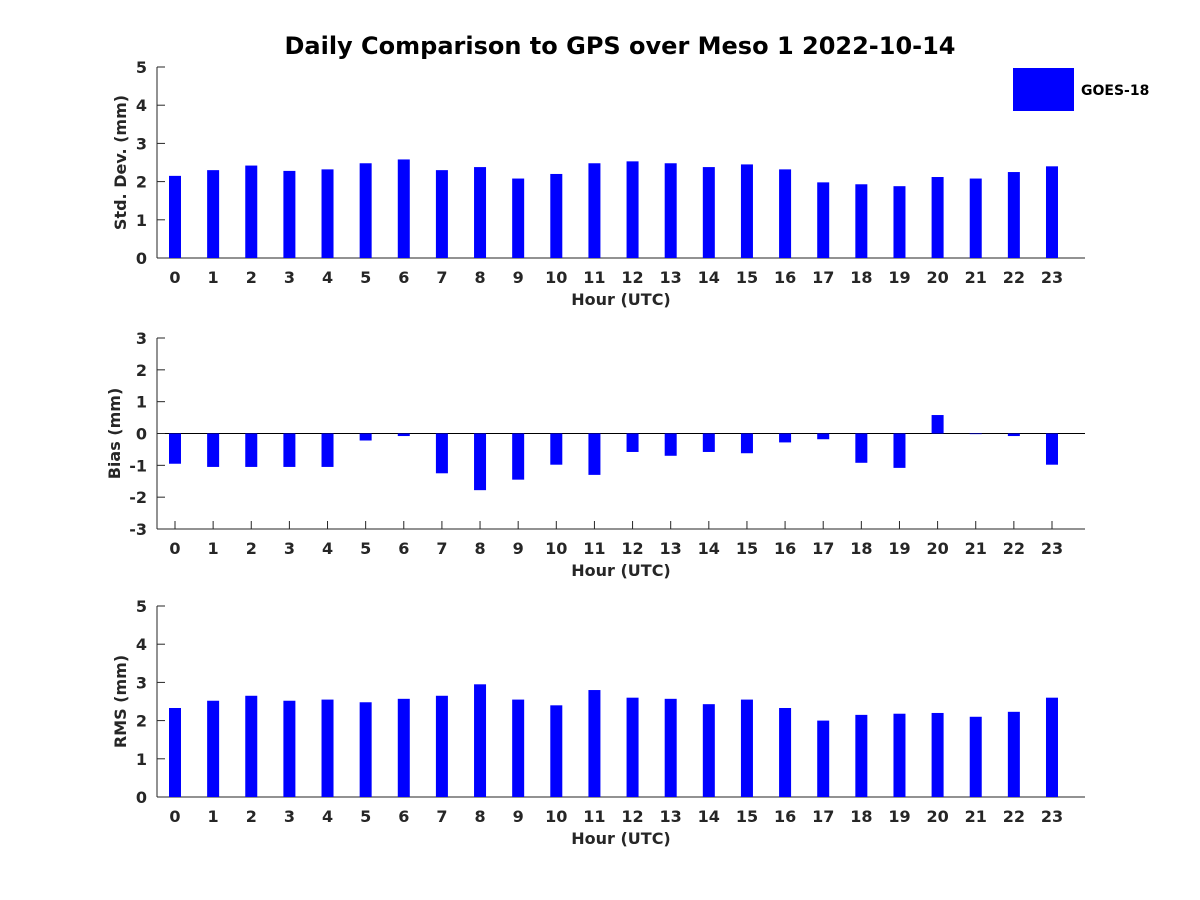 This screenshot has width=1200, height=900. I want to click on y-tick-label: -2, so click(138, 497).